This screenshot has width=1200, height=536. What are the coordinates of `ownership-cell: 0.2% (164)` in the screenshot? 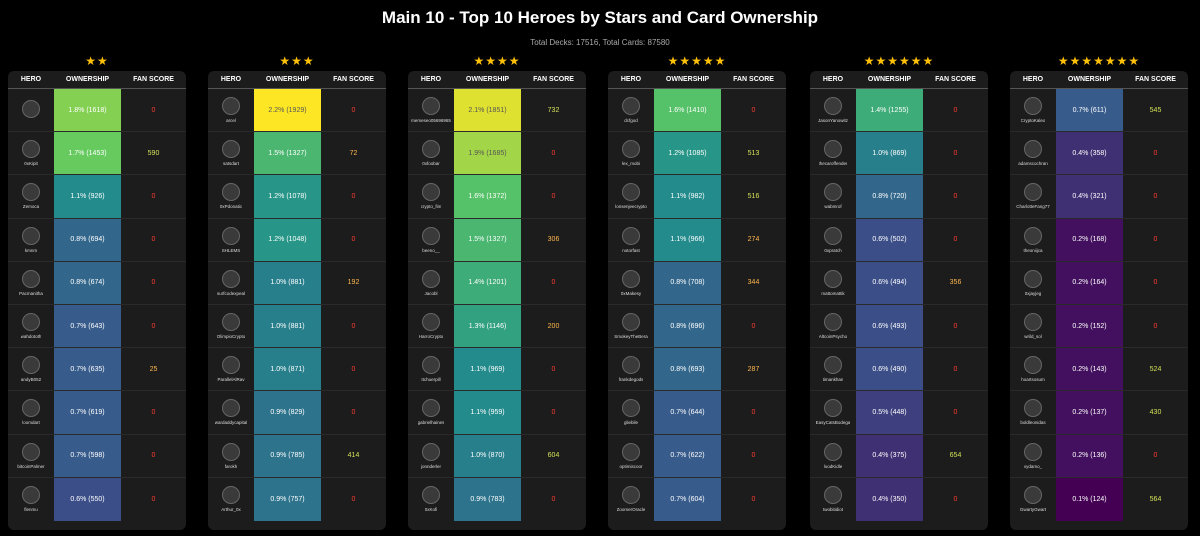 It's located at (1089, 282).